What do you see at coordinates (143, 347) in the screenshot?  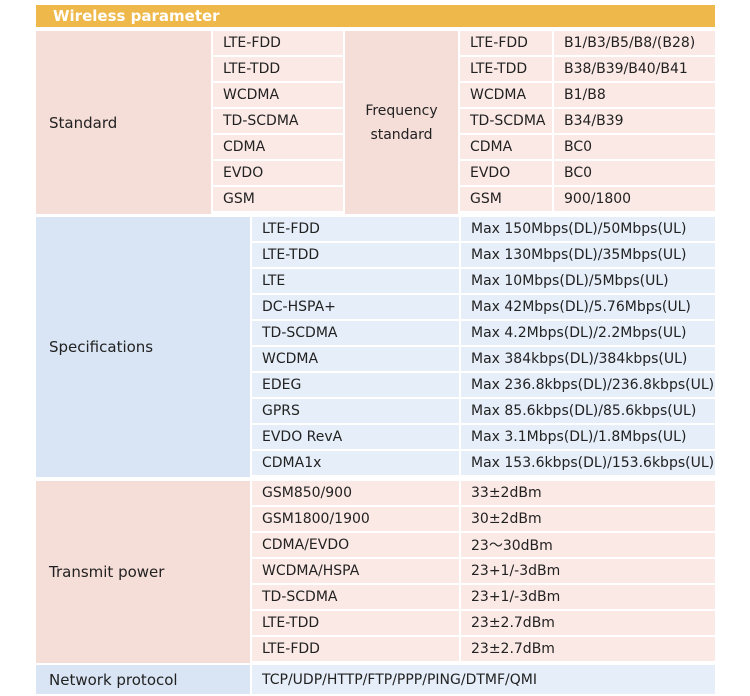 I see `specifications-label: Specifications` at bounding box center [143, 347].